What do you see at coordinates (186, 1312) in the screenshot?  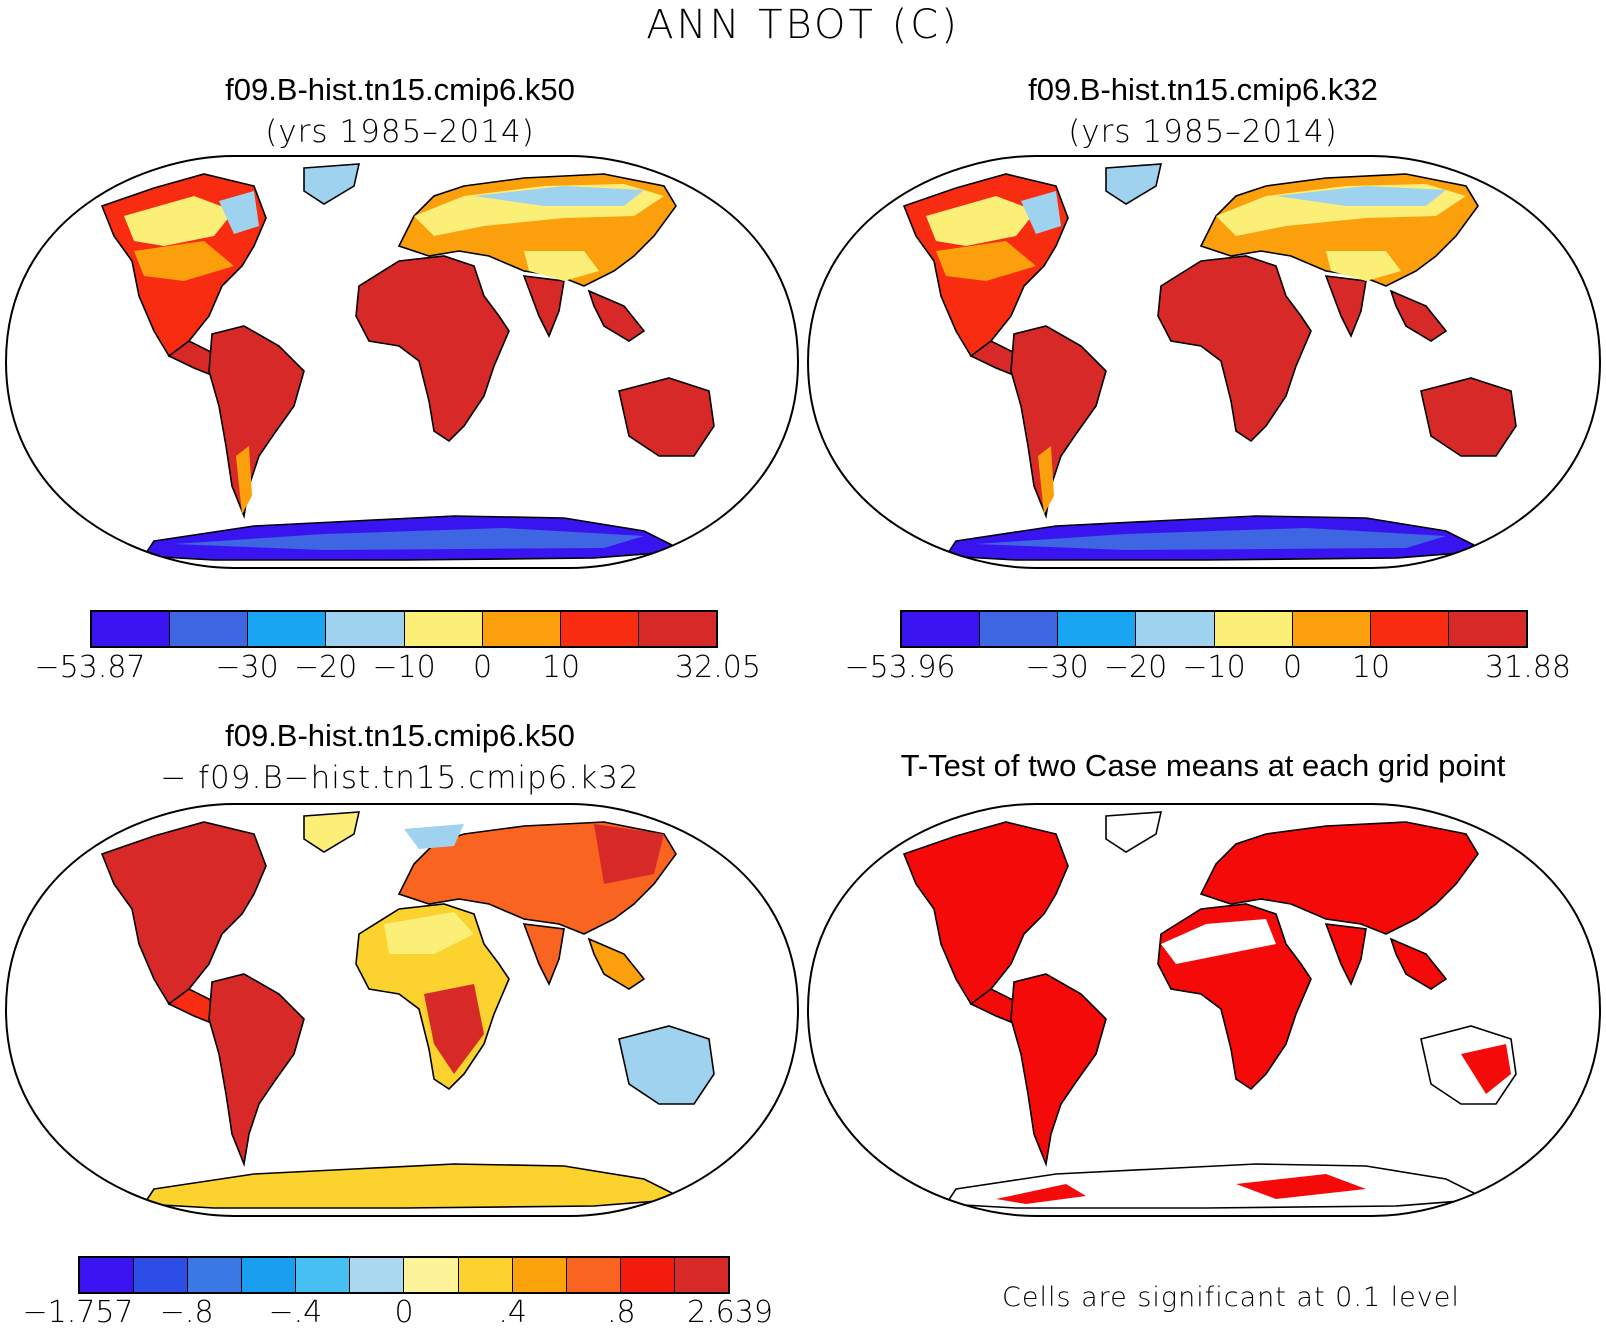 I see `colorbar-tick-label: −.8` at bounding box center [186, 1312].